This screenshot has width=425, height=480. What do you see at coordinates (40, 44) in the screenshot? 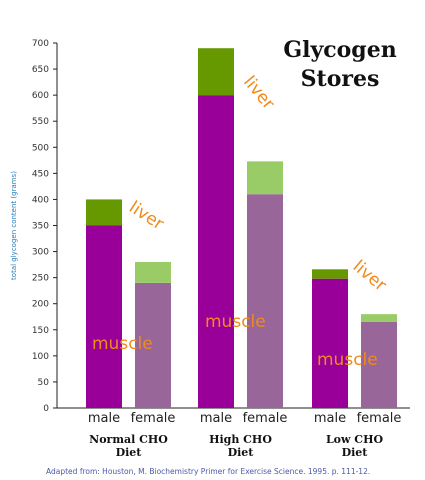
I see `y-tick-label: 700` at bounding box center [40, 44].